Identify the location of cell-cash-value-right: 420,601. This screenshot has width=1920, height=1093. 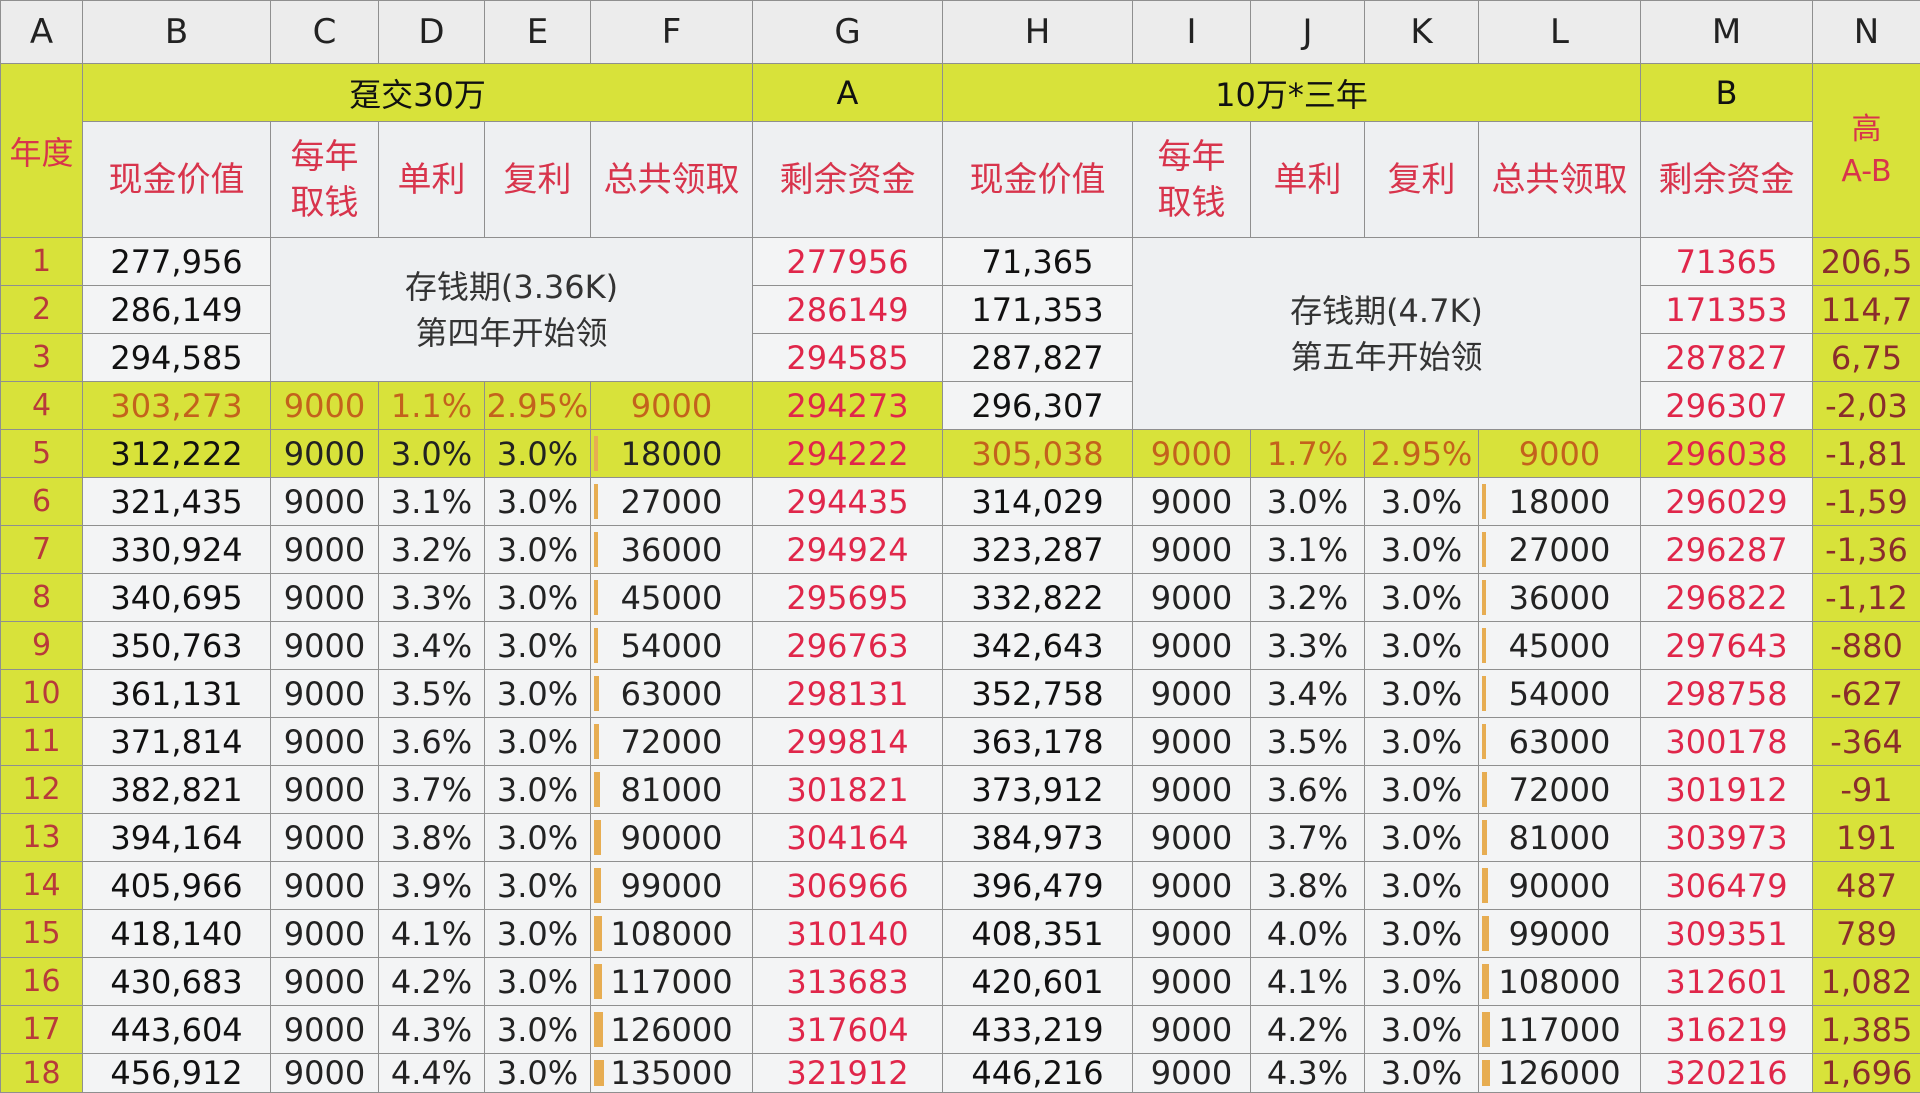
(1038, 982).